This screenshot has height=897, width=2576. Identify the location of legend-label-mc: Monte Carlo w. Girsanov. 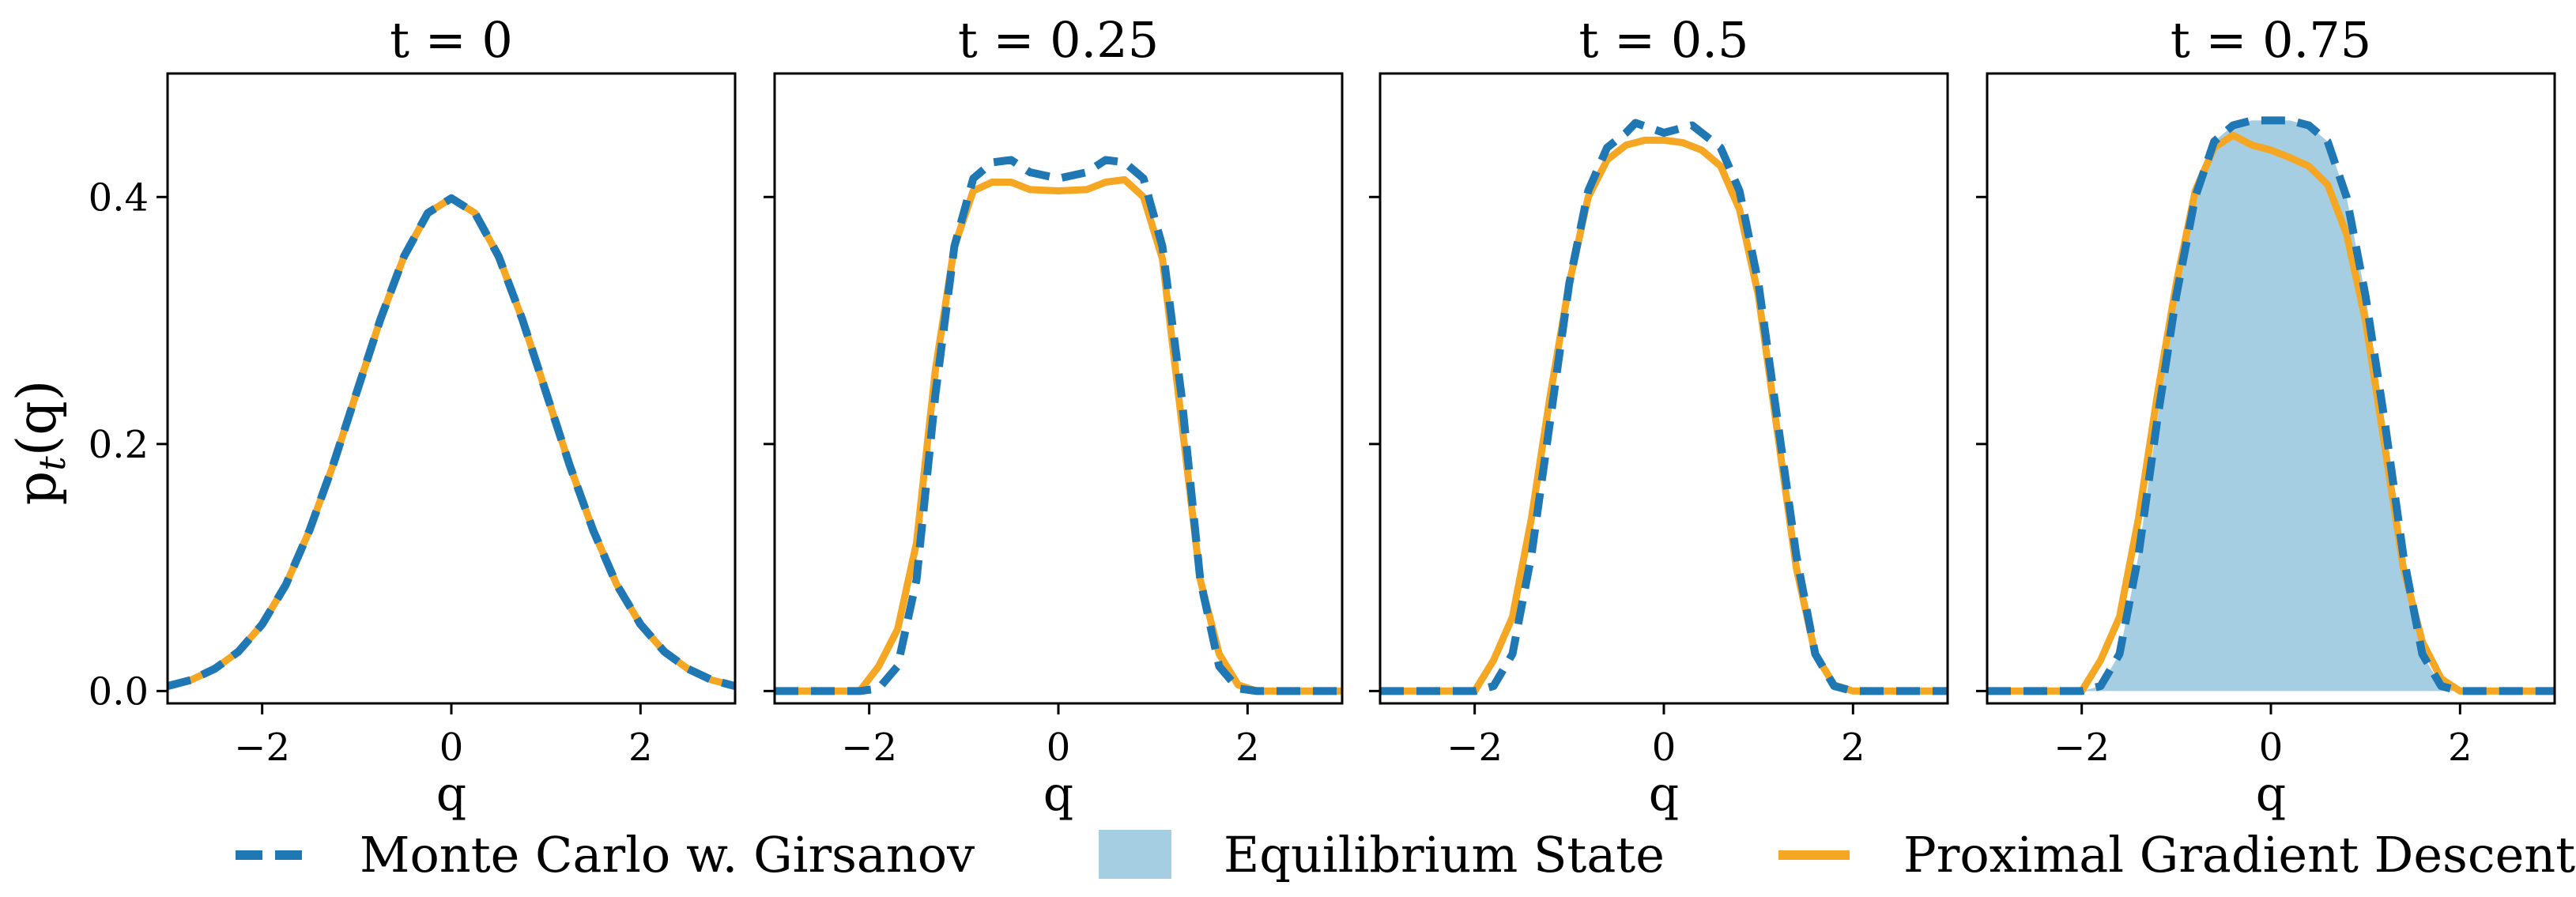
(667, 855).